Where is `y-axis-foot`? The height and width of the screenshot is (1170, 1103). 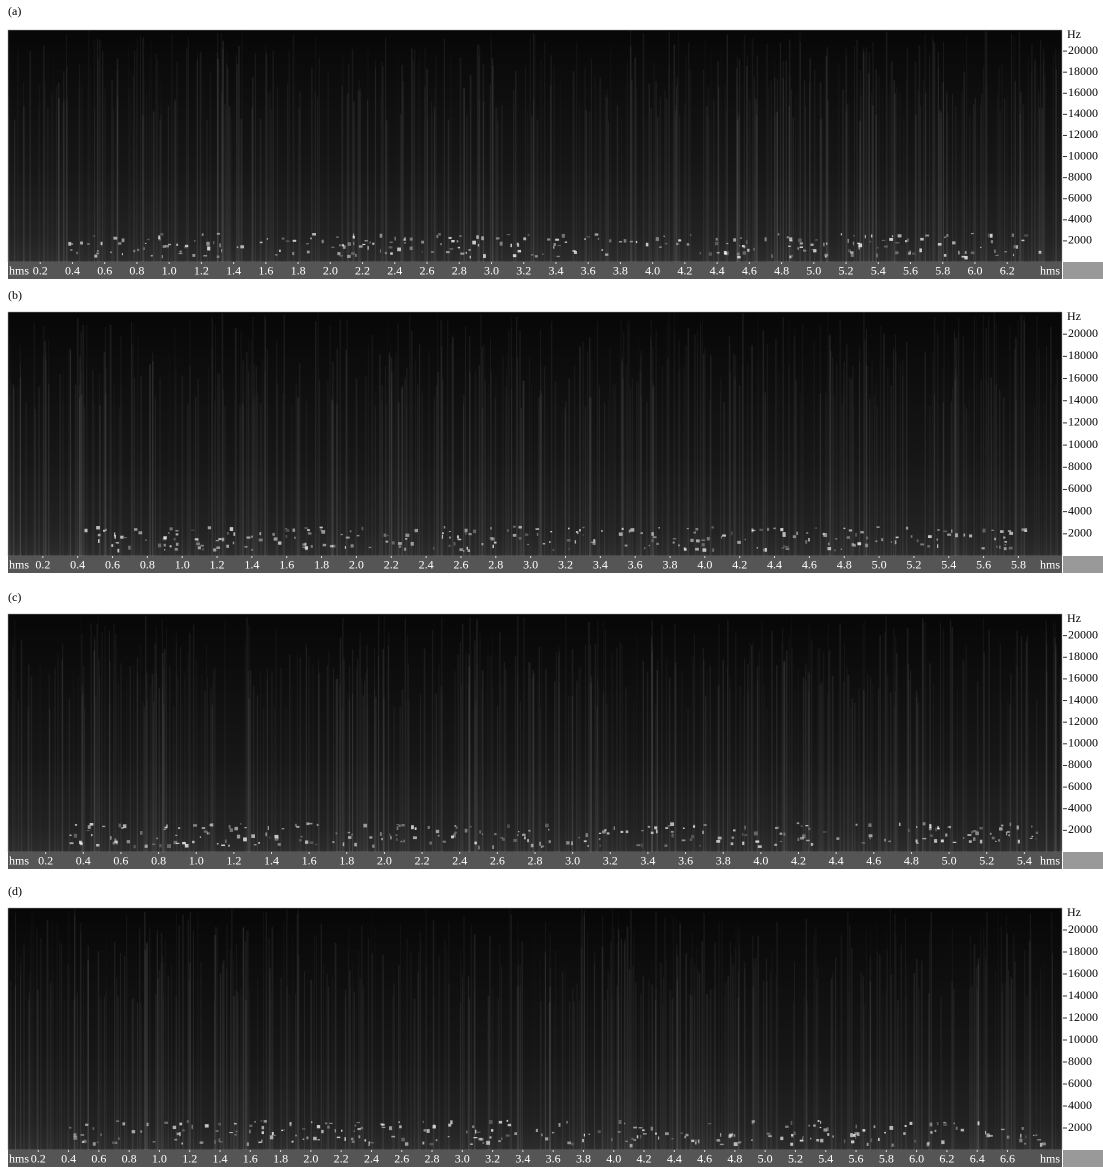
y-axis-foot is located at coordinates (1083, 1158).